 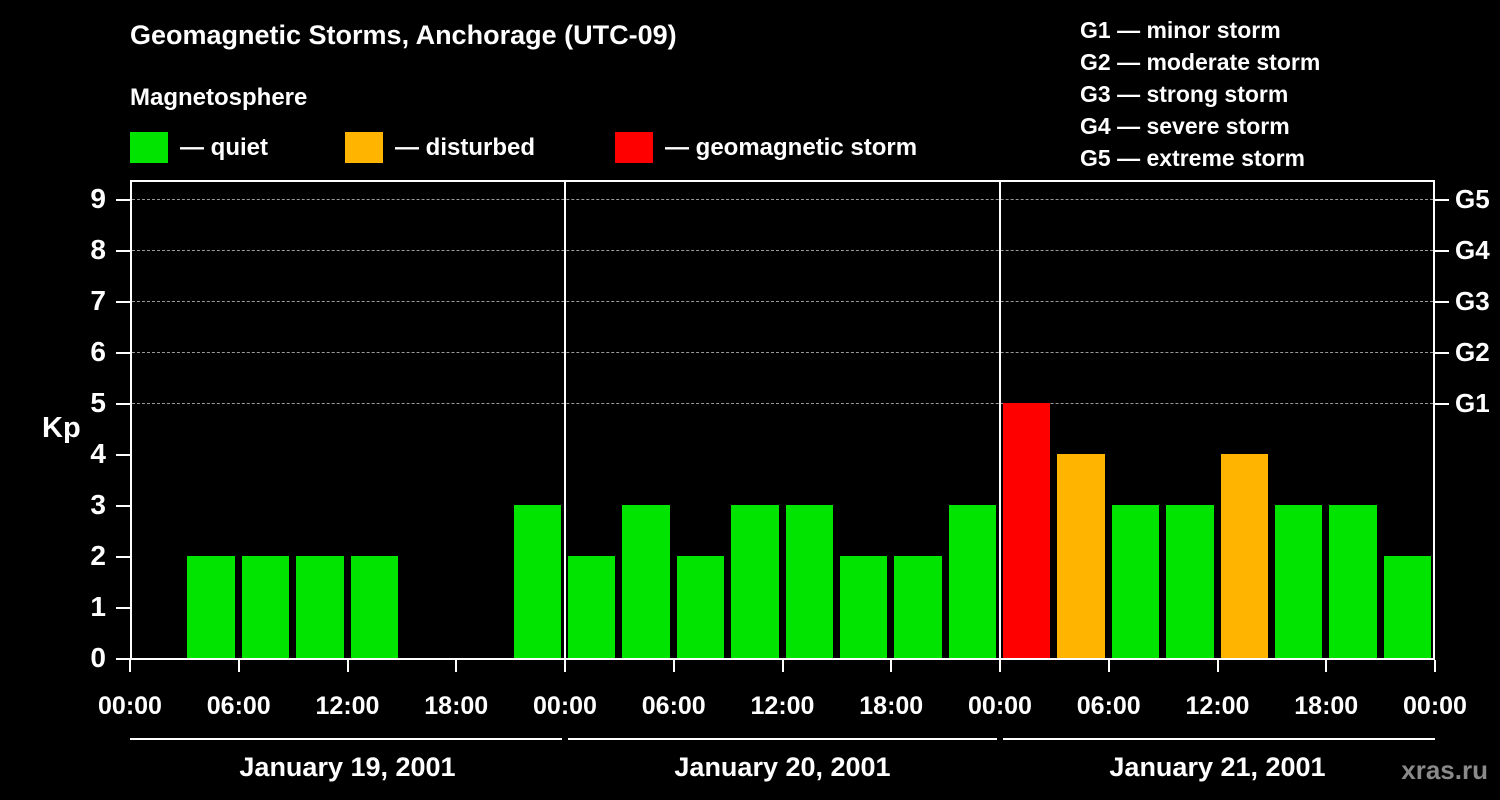 What do you see at coordinates (1217, 767) in the screenshot?
I see `day-label: January 21, 2001` at bounding box center [1217, 767].